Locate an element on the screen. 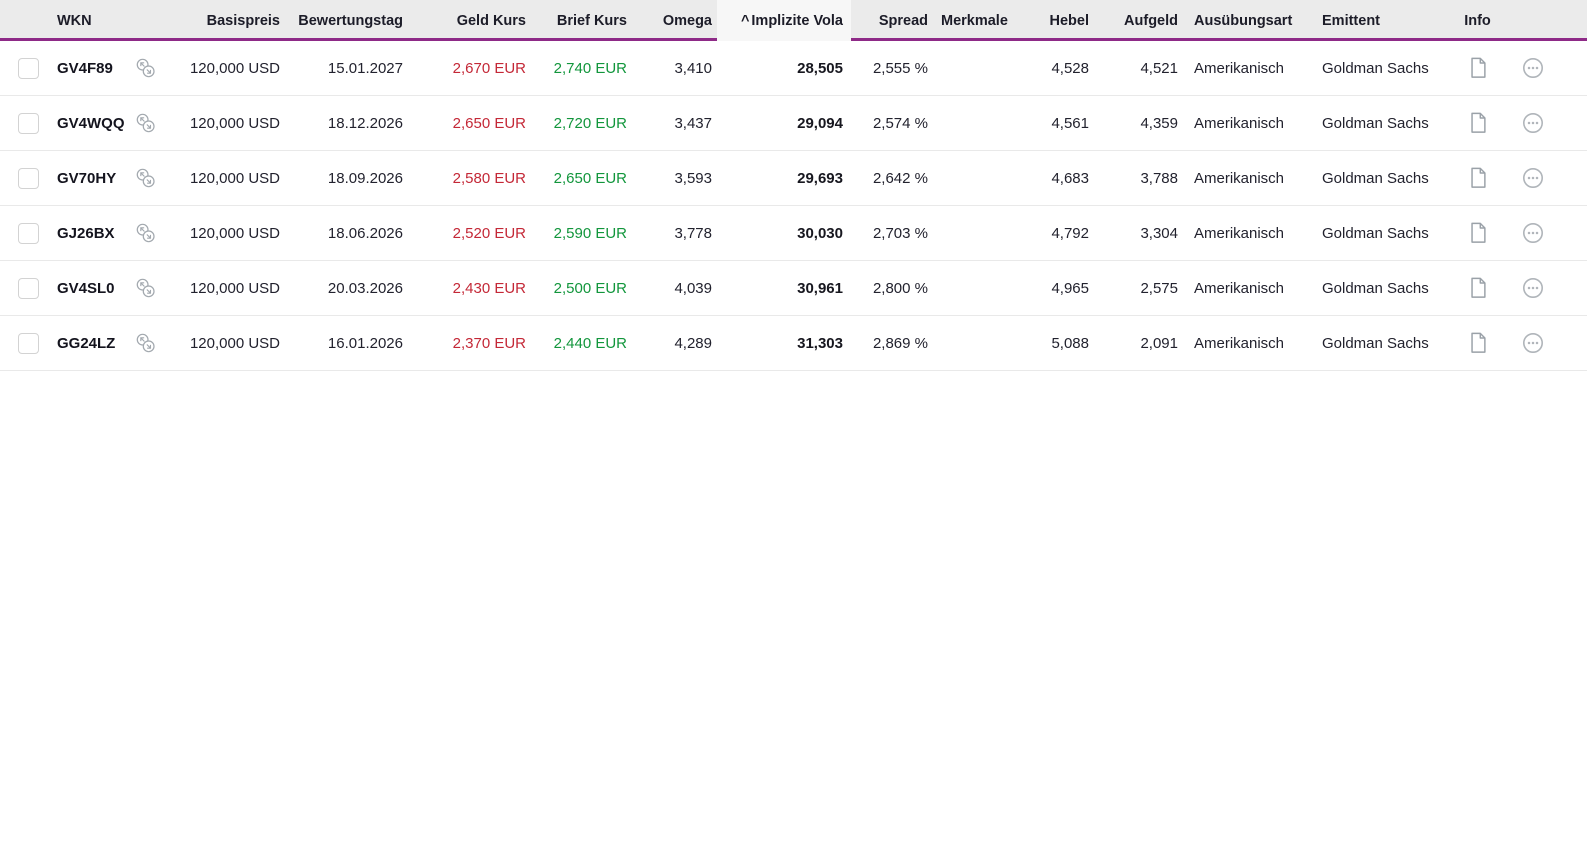 The width and height of the screenshot is (1587, 851). cell-brief-kurs: 2,500 EUR is located at coordinates (590, 288).